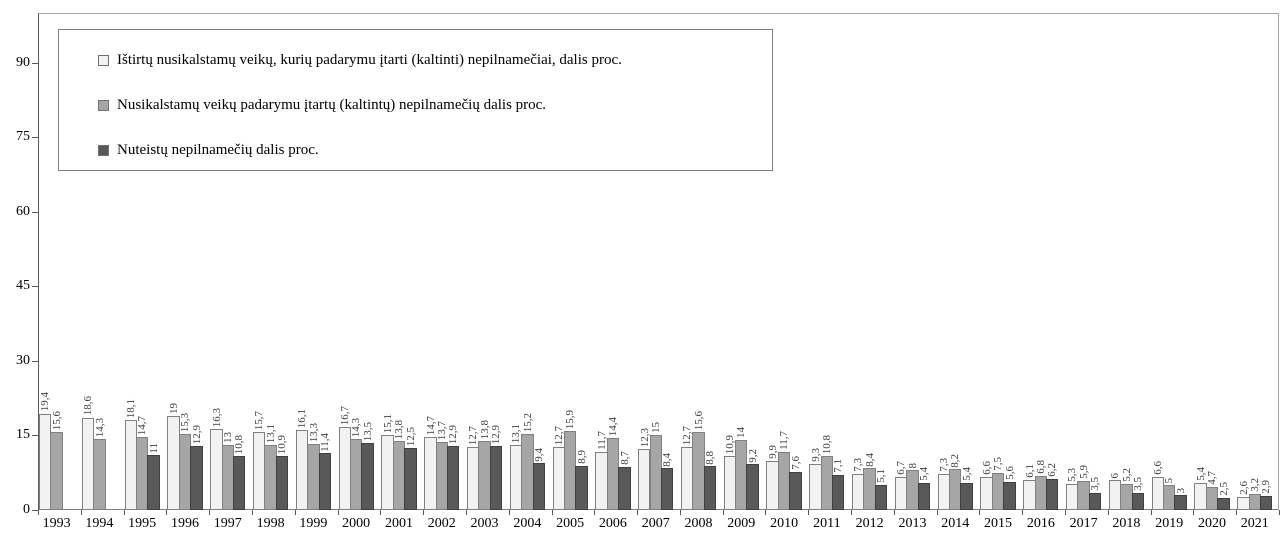 The height and width of the screenshot is (548, 1287). Describe the element at coordinates (99, 523) in the screenshot. I see `x-axis-label: 1994` at that location.